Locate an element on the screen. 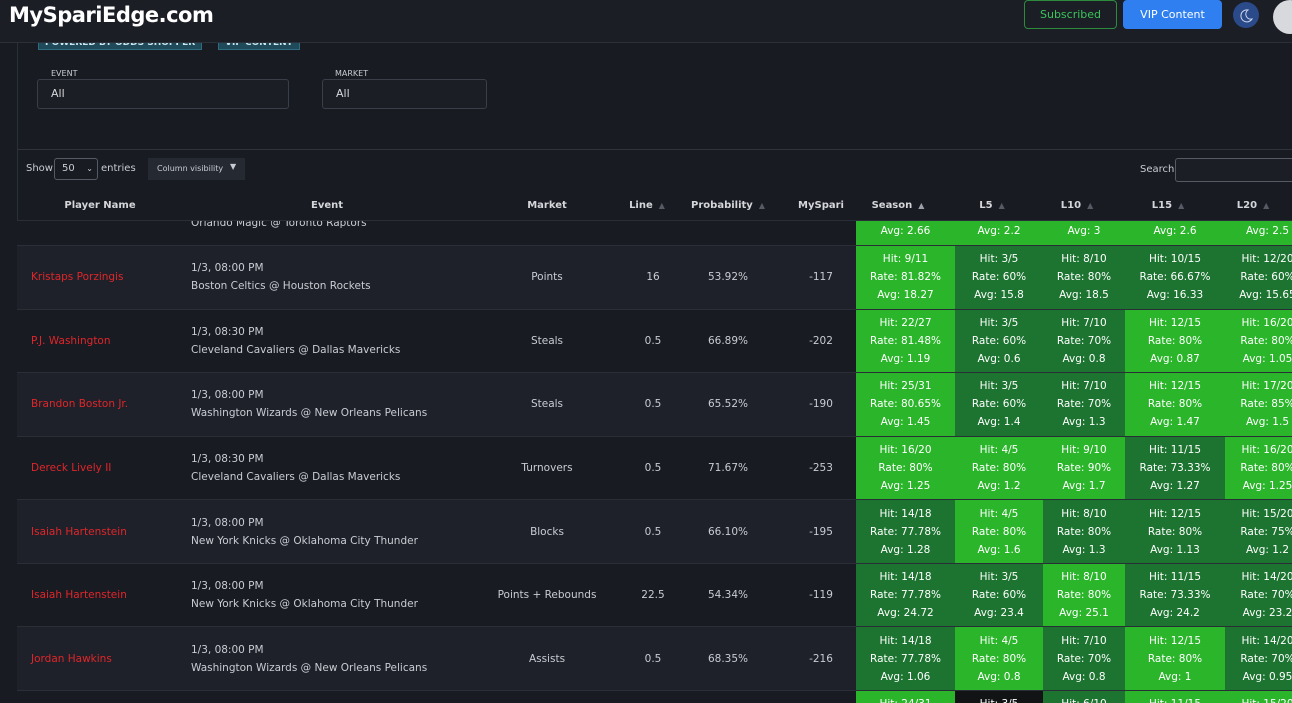 The width and height of the screenshot is (1292, 703). market-cell: Assists is located at coordinates (547, 658).